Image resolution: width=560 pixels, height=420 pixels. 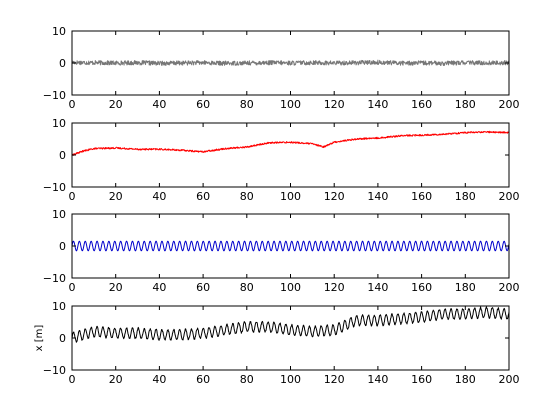 I want to click on y-axis-label: x [m], so click(x=39, y=338).